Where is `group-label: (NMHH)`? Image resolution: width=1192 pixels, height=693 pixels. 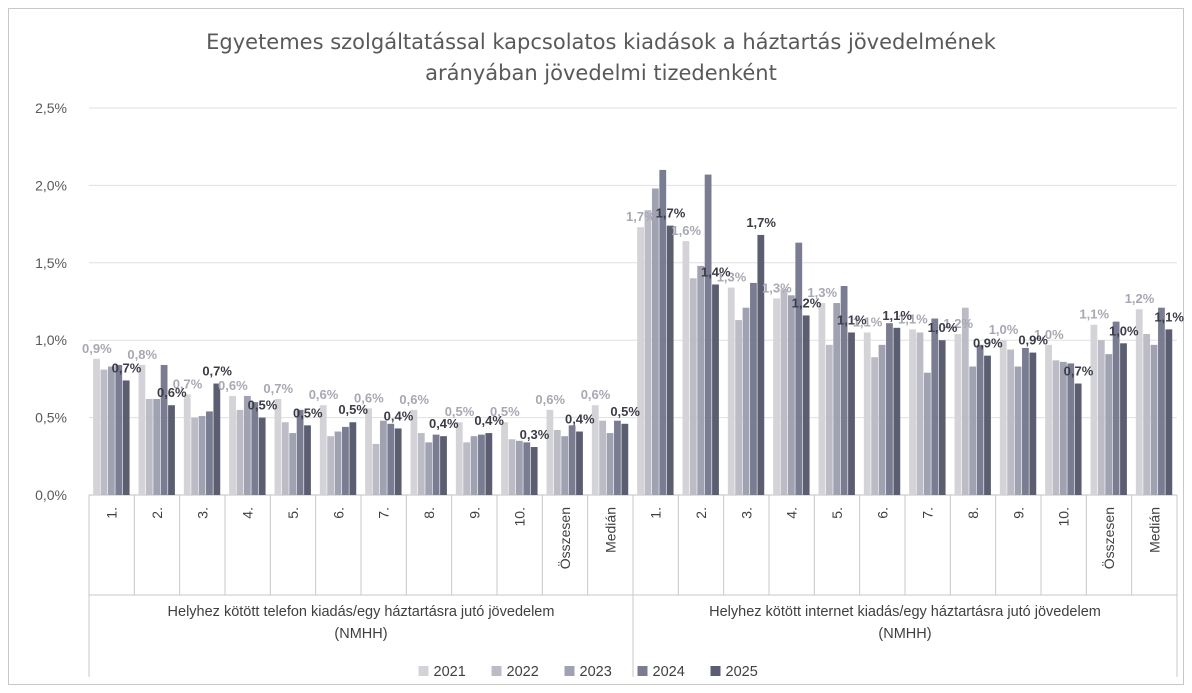 group-label: (NMHH) is located at coordinates (904, 634).